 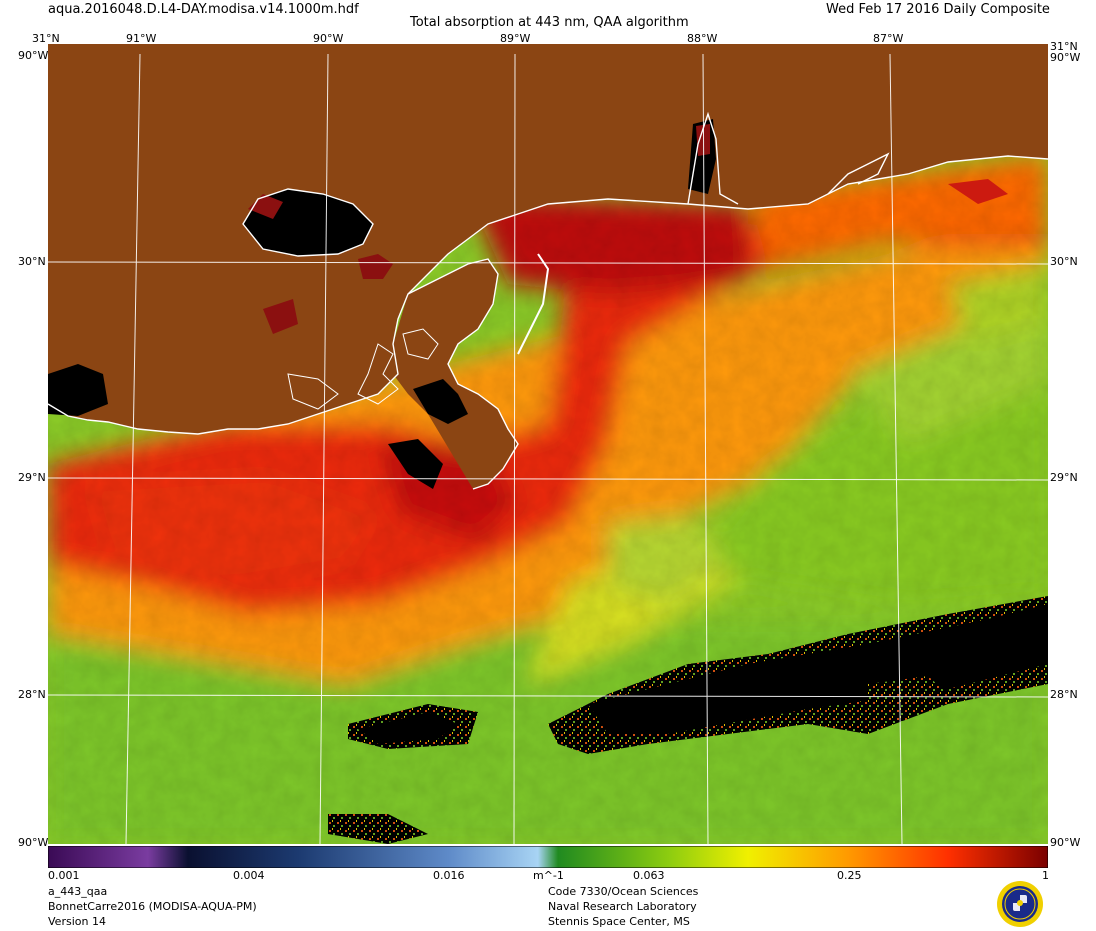 What do you see at coordinates (1045, 875) in the screenshot?
I see `colorbar-tick-5: 1` at bounding box center [1045, 875].